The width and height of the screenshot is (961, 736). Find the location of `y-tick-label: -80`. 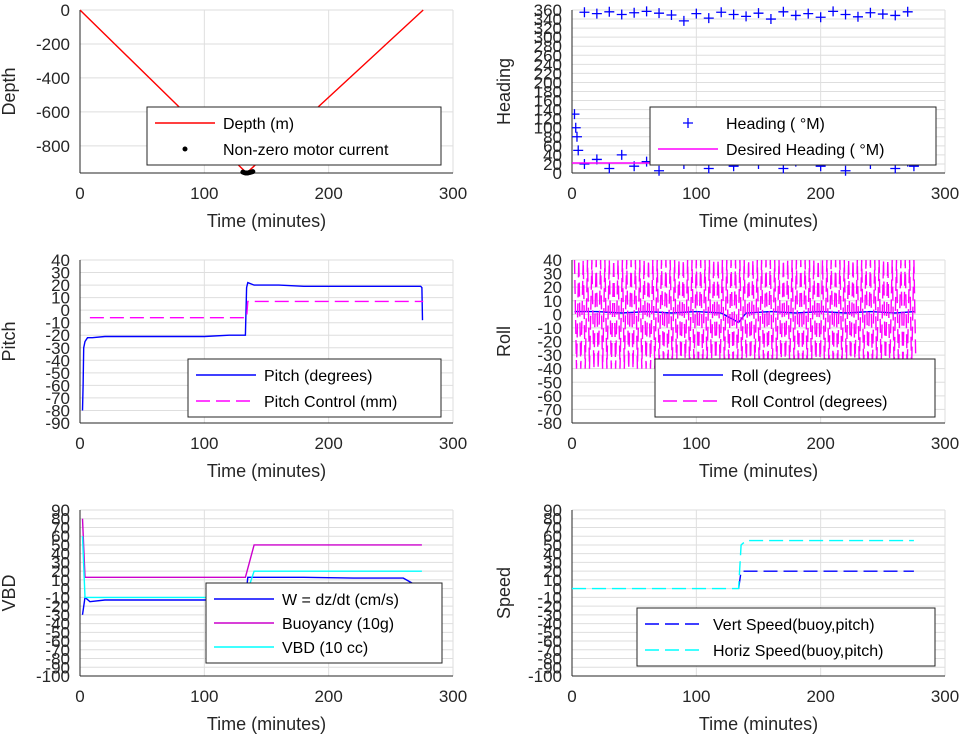

y-tick-label: -80 is located at coordinates (57, 659).